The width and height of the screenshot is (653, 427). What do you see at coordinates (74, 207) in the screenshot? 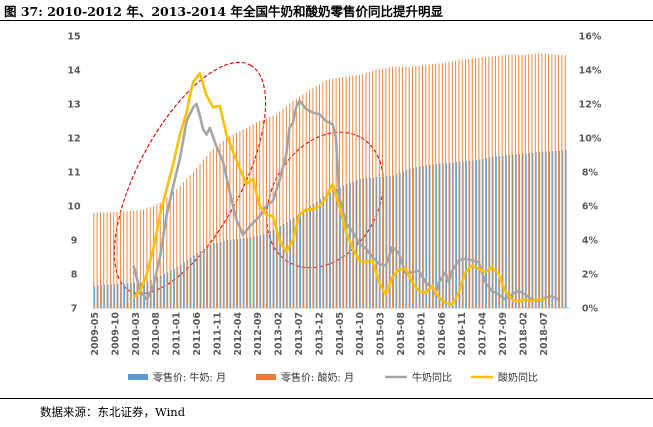
I see `y-left-tick-label: 10` at bounding box center [74, 207].